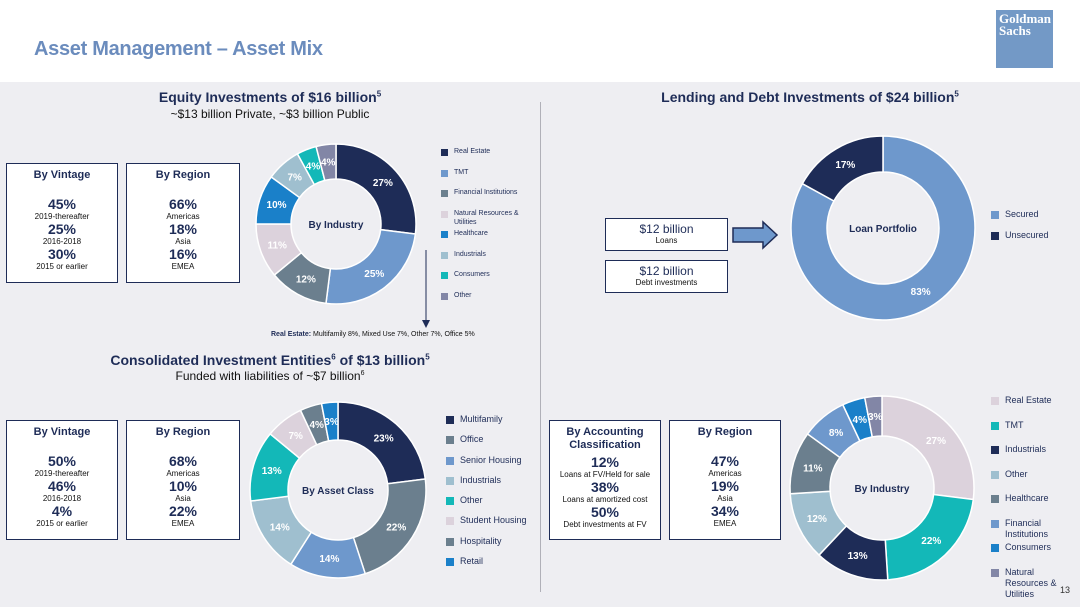  I want to click on box-title: By Vintage, so click(62, 432).